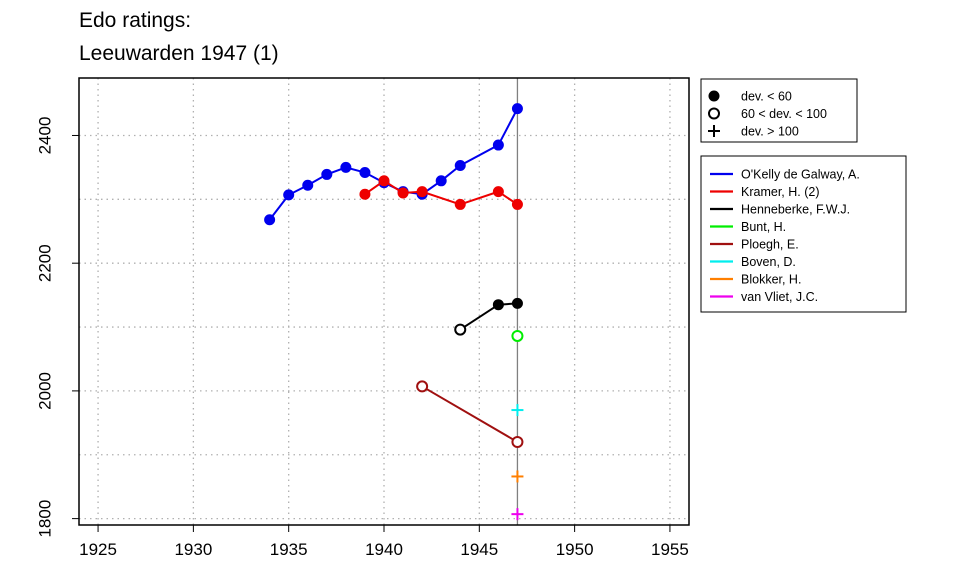 Image resolution: width=960 pixels, height=576 pixels. Describe the element at coordinates (795, 210) in the screenshot. I see `series-legend-label: Henneberke, F.W.J.` at that location.